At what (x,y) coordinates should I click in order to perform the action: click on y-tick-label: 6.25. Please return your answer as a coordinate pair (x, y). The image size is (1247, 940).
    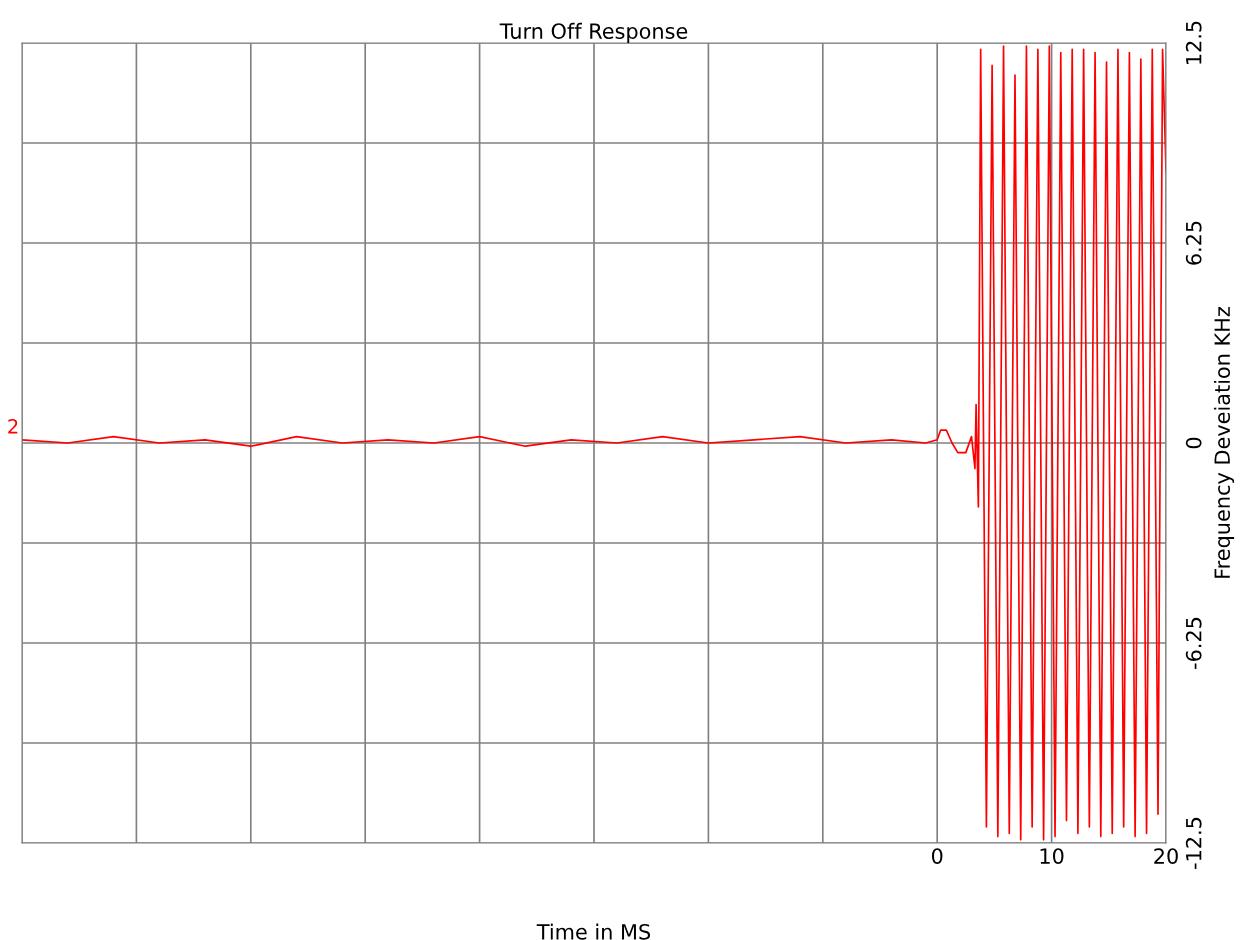
    Looking at the image, I should click on (1193, 243).